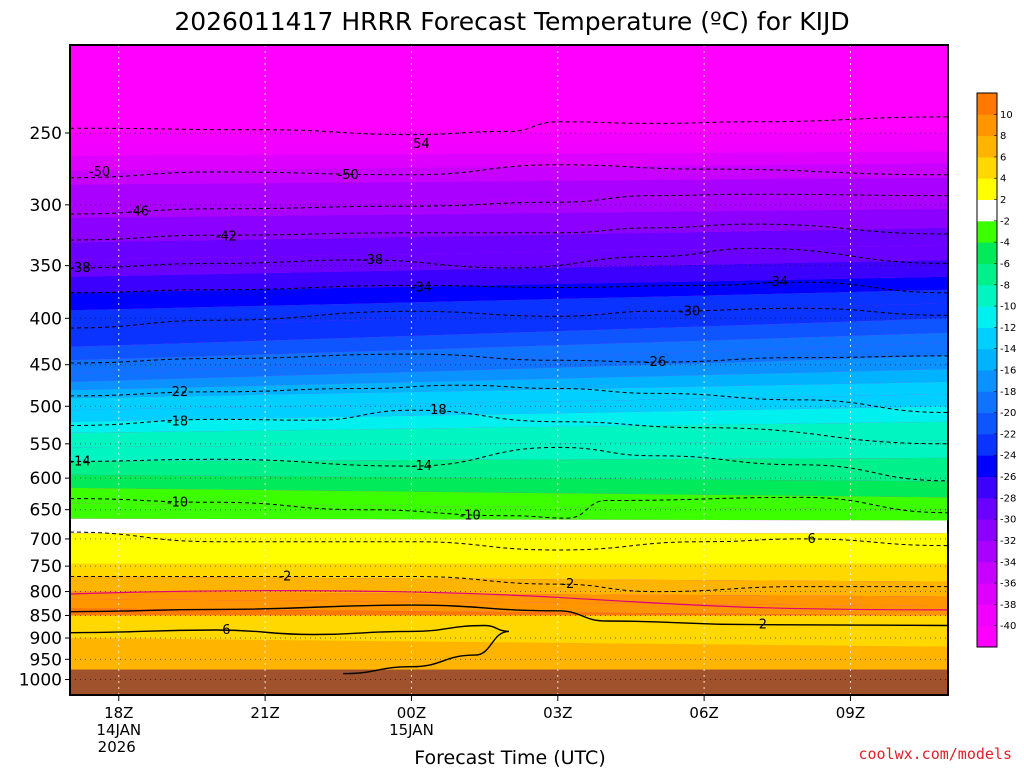 The image size is (1024, 768). Describe the element at coordinates (850, 713) in the screenshot. I see `x-tick-label-09Z: 09Z` at that location.